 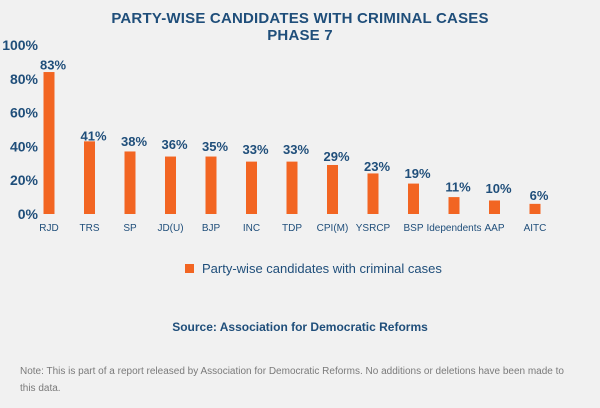 I want to click on x-tick-label: TDP, so click(x=292, y=228).